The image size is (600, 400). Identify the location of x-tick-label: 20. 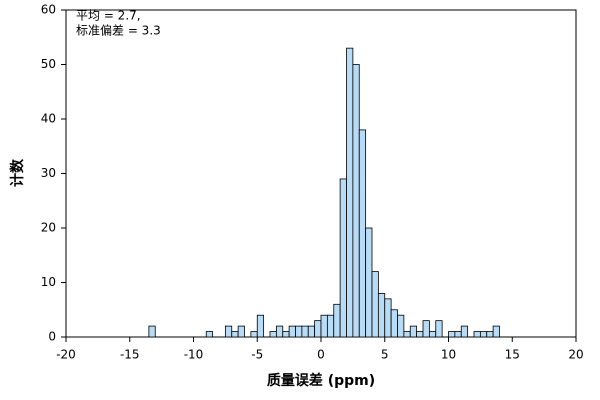
(575, 355).